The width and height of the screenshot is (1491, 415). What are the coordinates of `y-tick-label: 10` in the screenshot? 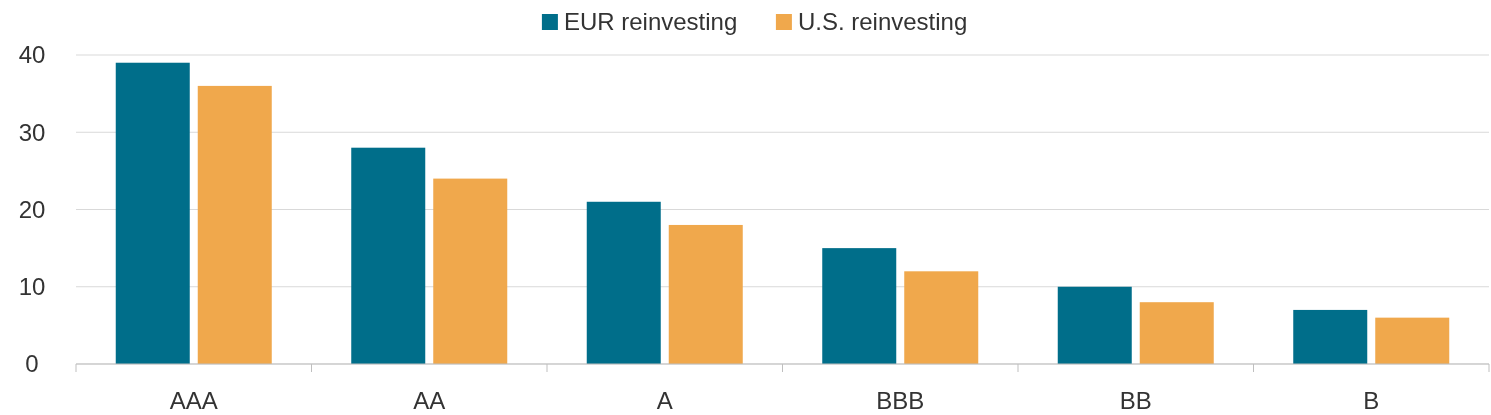 It's located at (32, 287).